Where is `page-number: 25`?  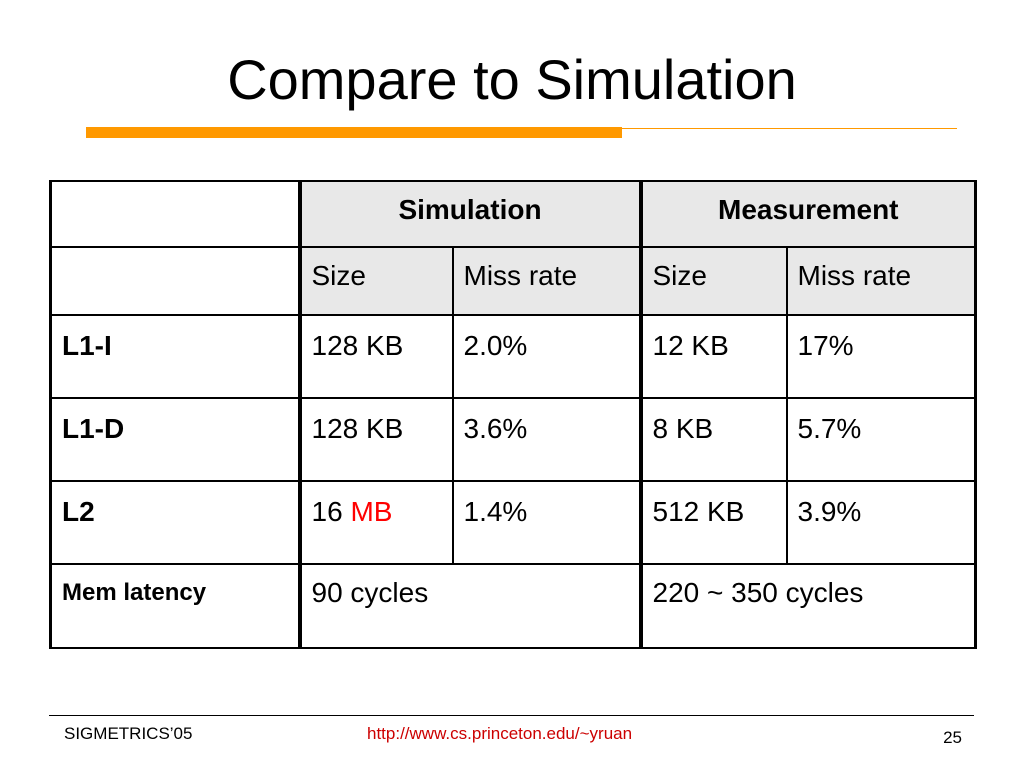 page-number: 25 is located at coordinates (952, 737).